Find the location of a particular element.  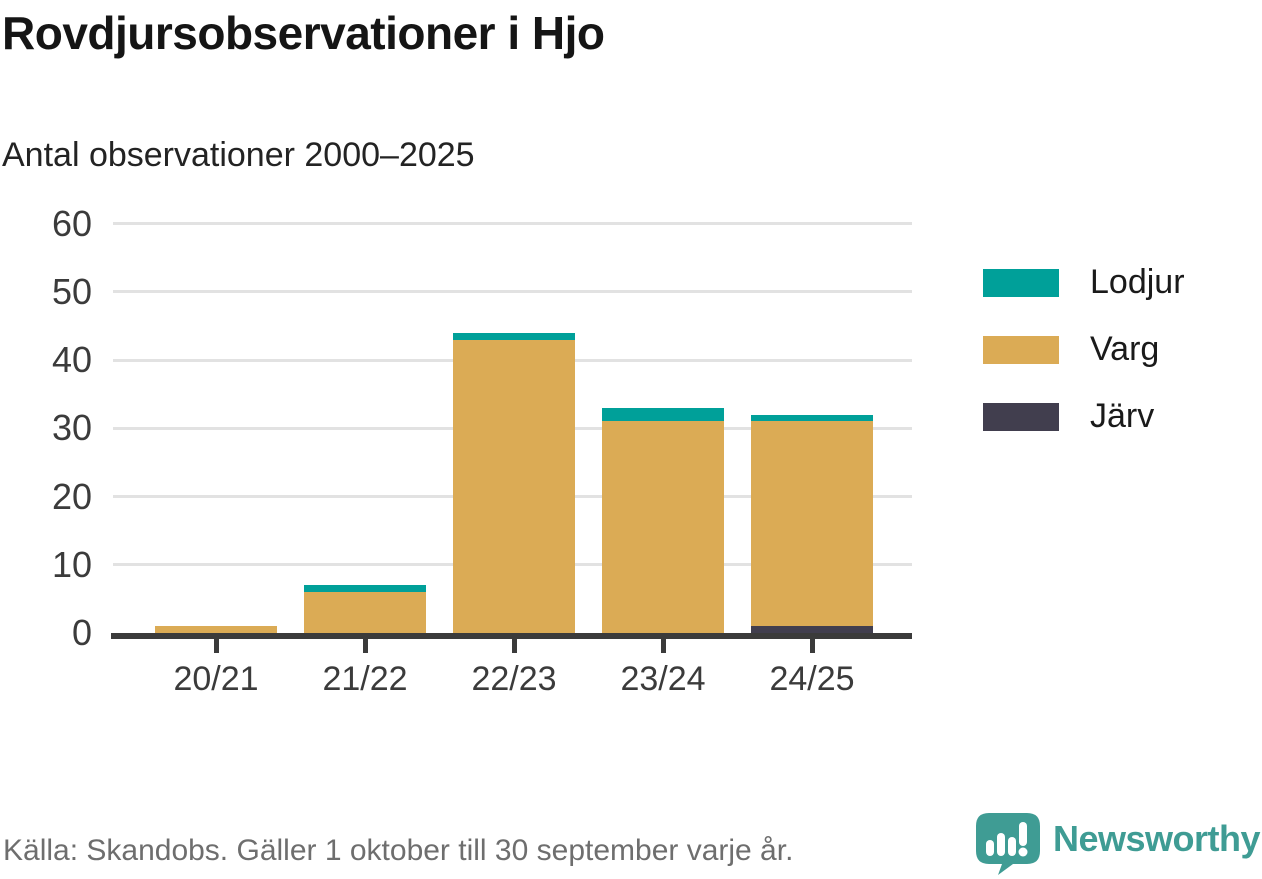

x-tick-label: 24/25 is located at coordinates (812, 679).